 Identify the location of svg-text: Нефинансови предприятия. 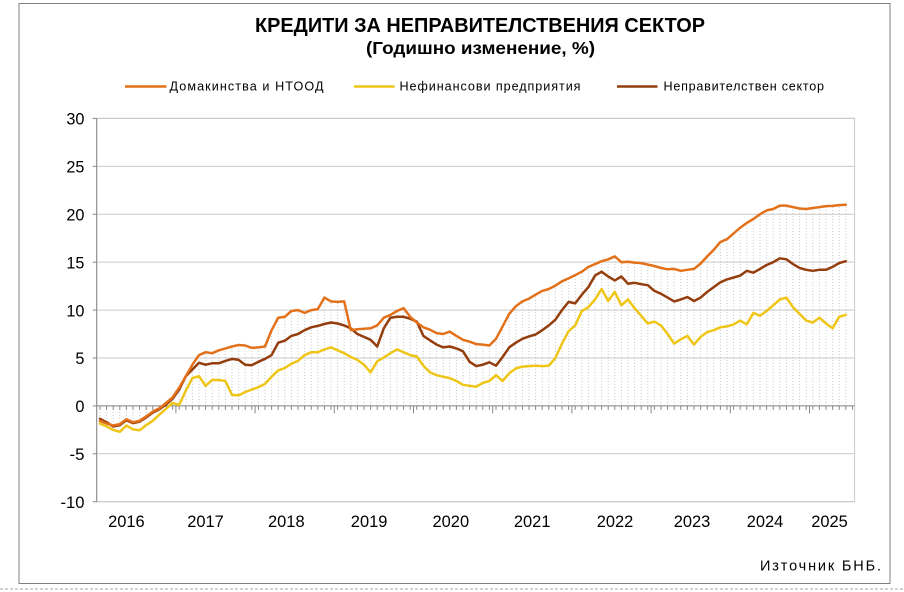
(490, 87).